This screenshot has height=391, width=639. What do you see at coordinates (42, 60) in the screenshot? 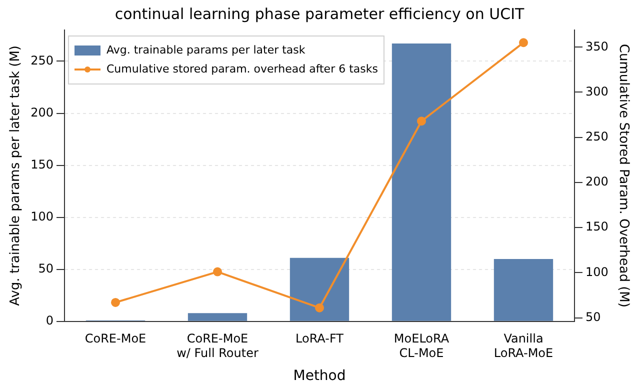
I see `y-tick-label: 250` at bounding box center [42, 60].